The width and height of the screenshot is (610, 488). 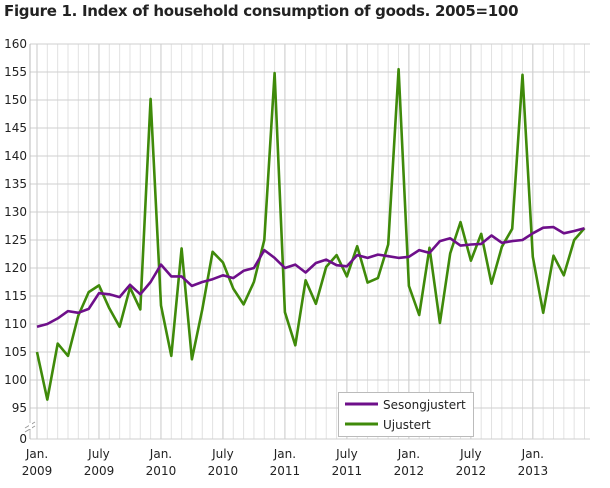 What do you see at coordinates (15, 296) in the screenshot?
I see `y-tick-label: 115` at bounding box center [15, 296].